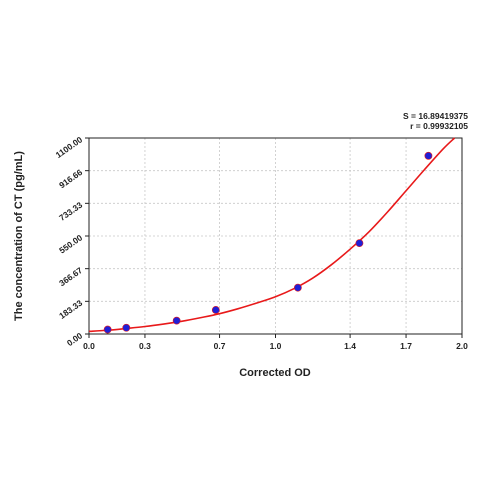 This screenshot has width=480, height=480. I want to click on x-tick-label: 0.7, so click(220, 346).